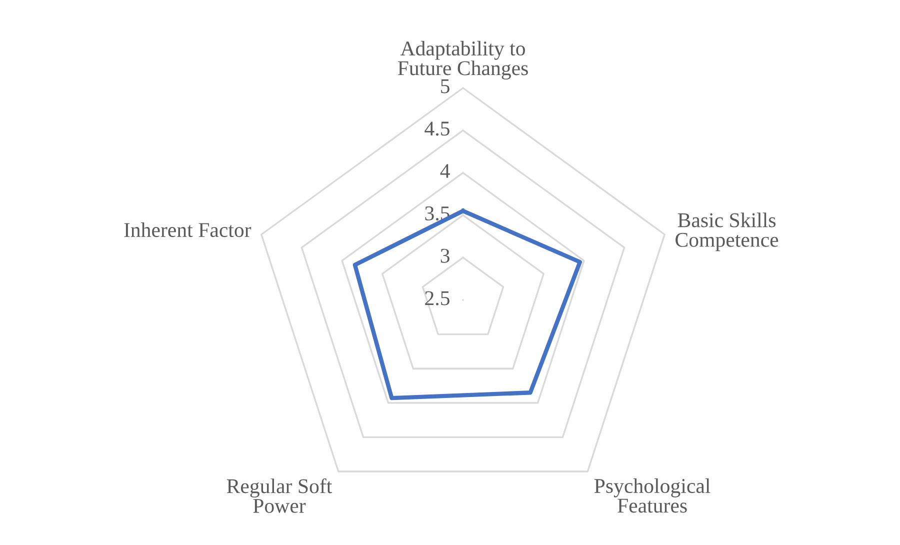 This screenshot has width=900, height=545. What do you see at coordinates (279, 495) in the screenshot?
I see `spoke-label: Regular Soft Power` at bounding box center [279, 495].